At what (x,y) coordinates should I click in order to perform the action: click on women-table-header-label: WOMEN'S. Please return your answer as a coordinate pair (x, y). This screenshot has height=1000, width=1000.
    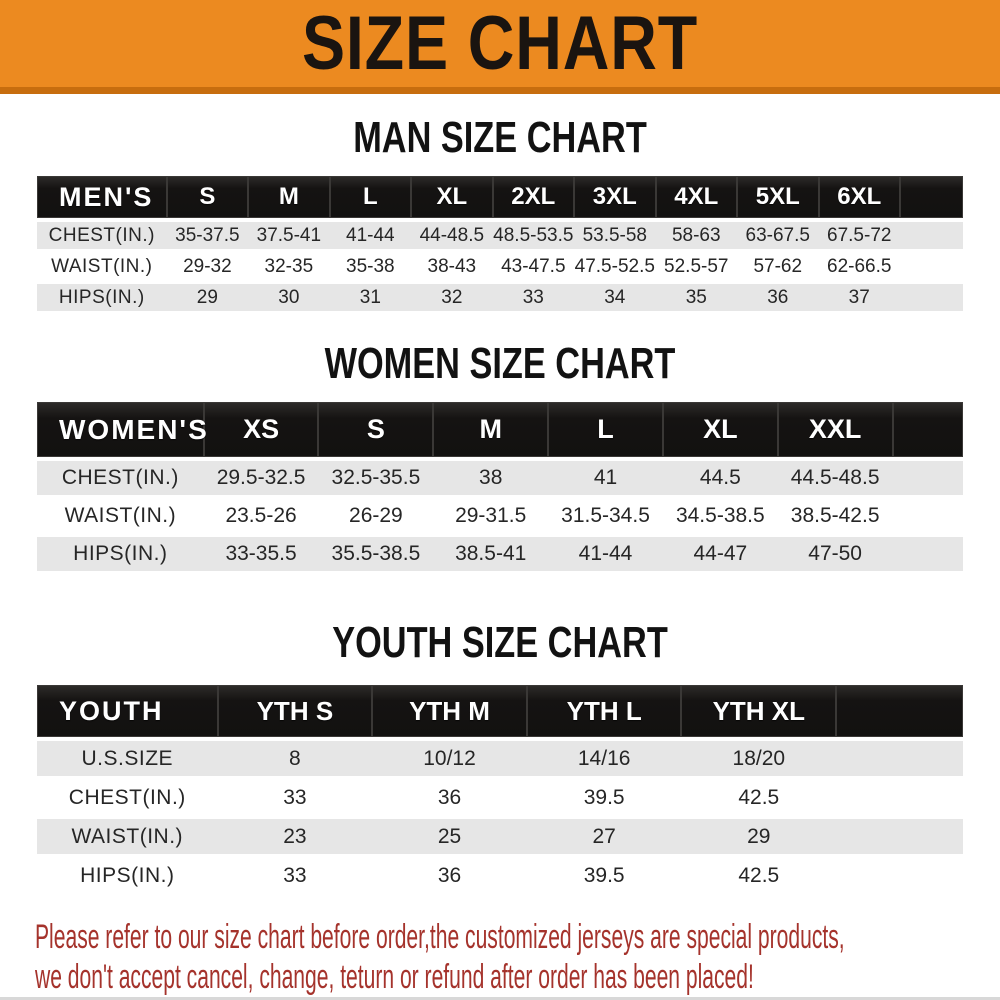
    Looking at the image, I should click on (122, 431).